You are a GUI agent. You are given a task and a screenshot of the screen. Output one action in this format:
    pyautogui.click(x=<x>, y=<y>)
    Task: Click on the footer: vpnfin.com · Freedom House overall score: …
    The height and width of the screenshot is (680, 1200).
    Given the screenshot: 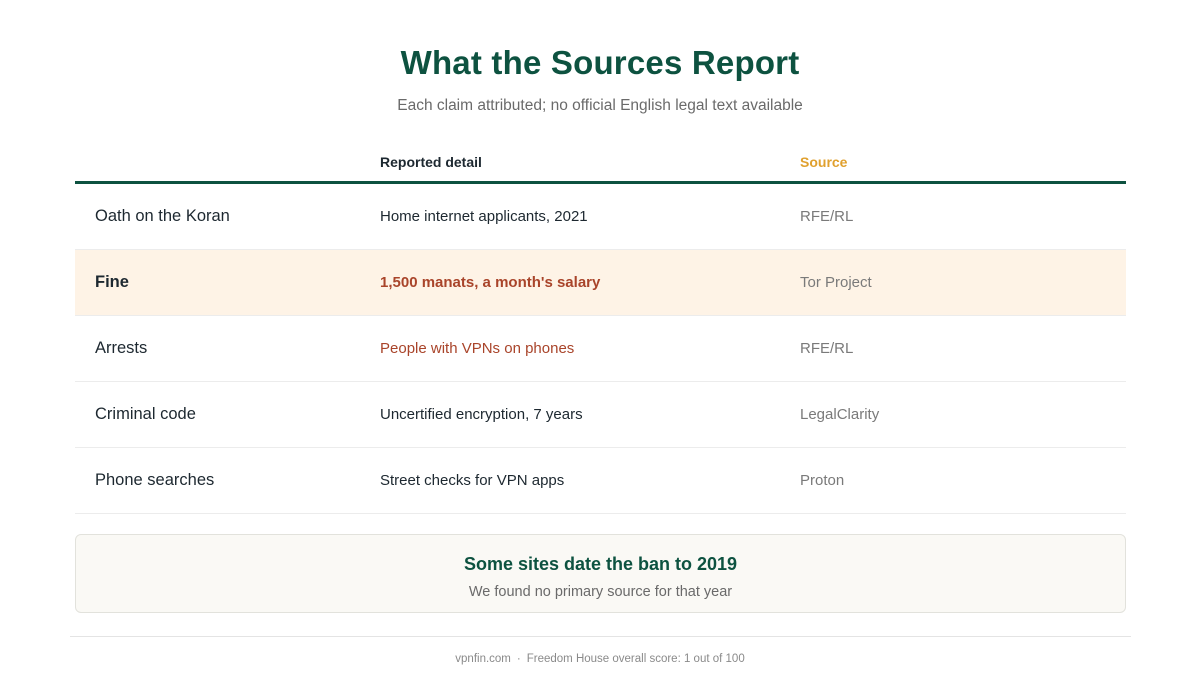 What is the action you would take?
    pyautogui.click(x=600, y=659)
    